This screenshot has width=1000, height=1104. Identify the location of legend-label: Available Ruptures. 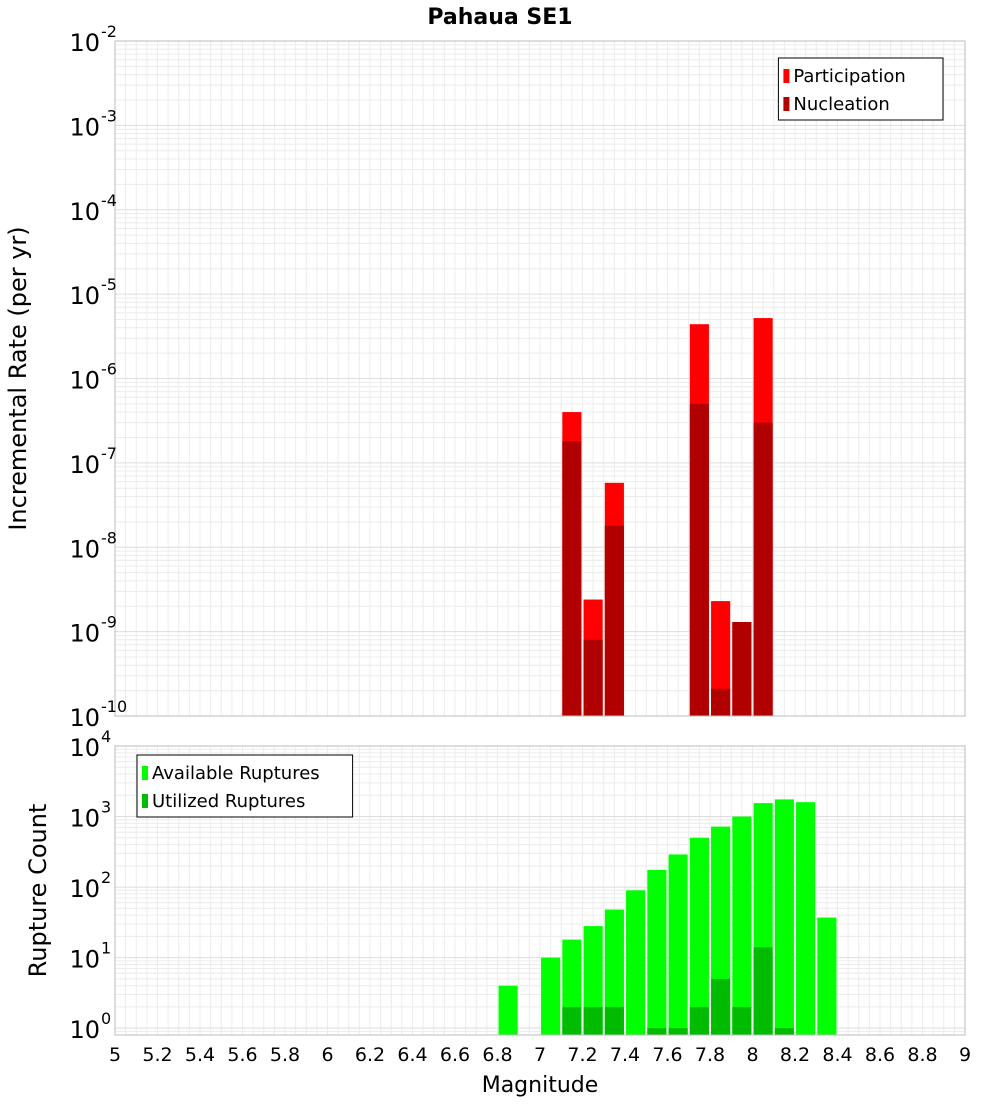
(236, 773).